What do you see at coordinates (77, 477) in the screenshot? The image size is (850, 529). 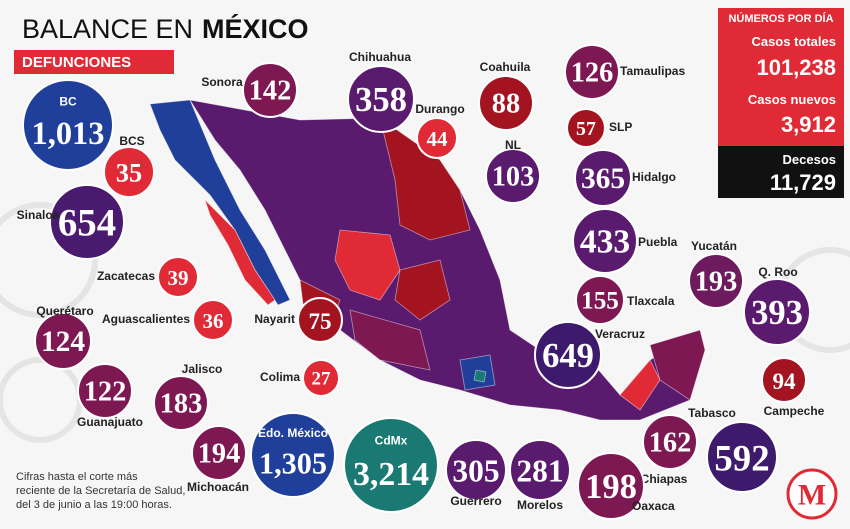 I see `note-line: Cifras hasta el corte más` at bounding box center [77, 477].